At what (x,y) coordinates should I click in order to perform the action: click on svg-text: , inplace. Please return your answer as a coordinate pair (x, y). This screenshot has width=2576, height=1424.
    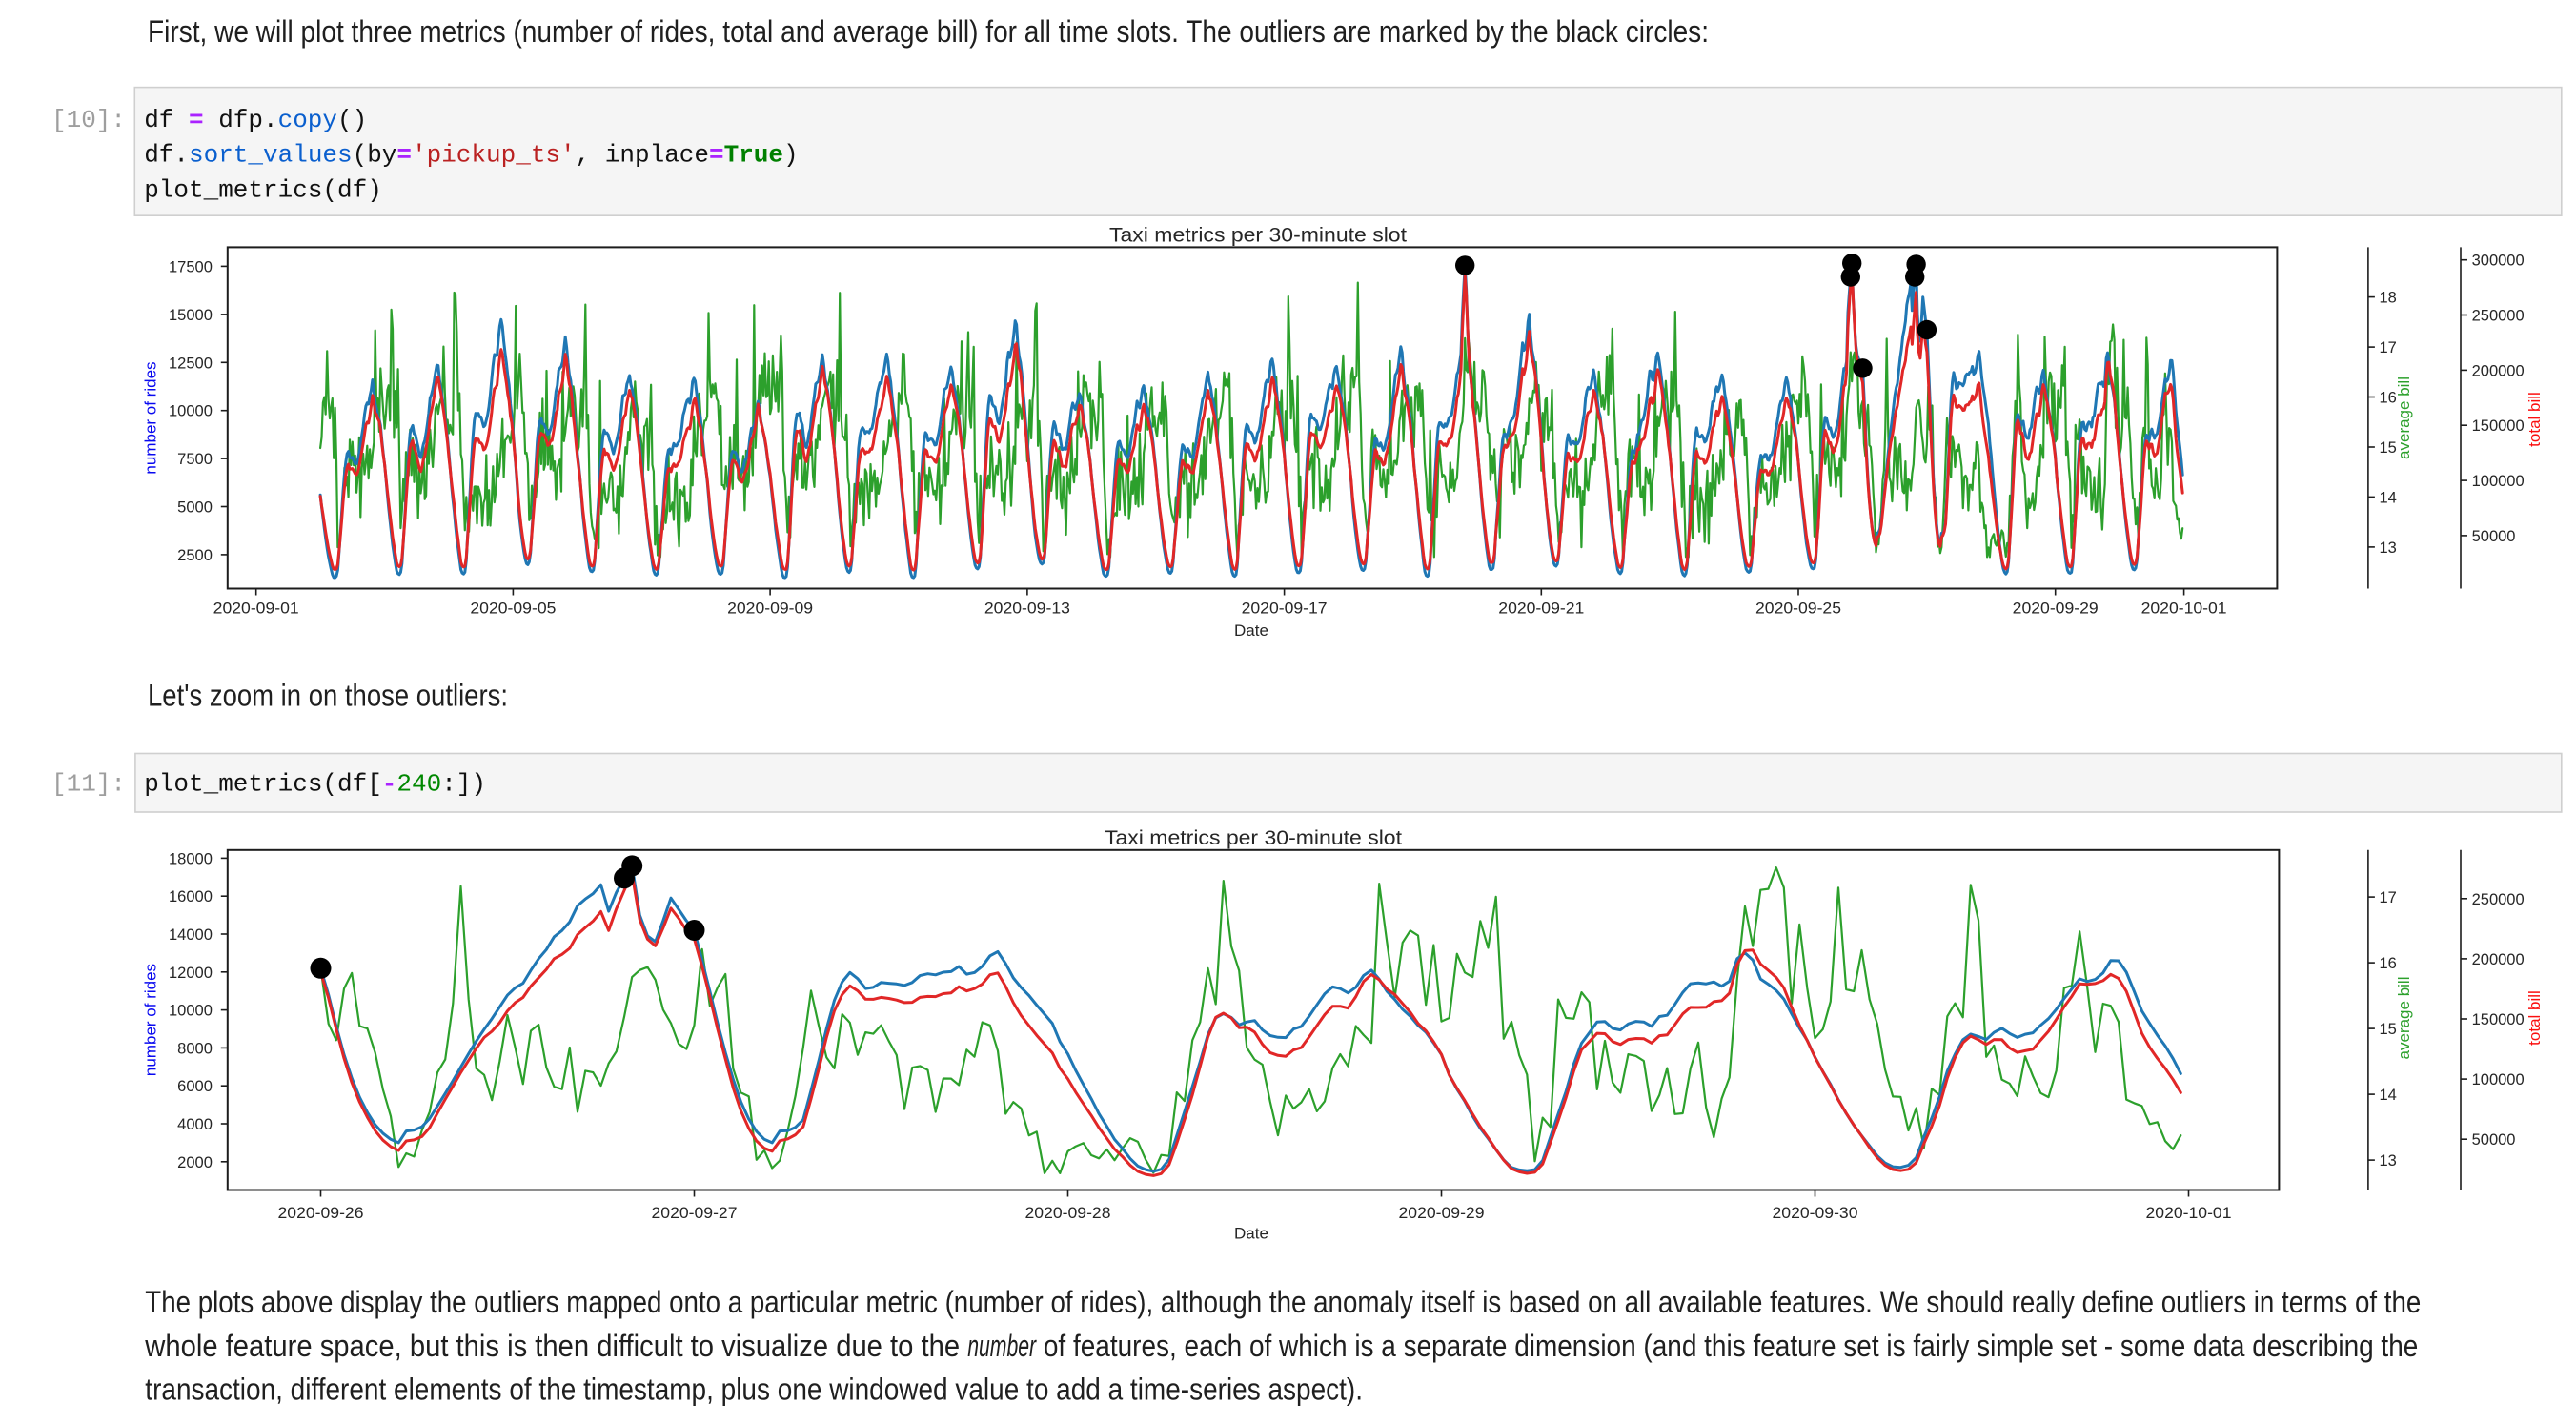
    Looking at the image, I should click on (642, 155).